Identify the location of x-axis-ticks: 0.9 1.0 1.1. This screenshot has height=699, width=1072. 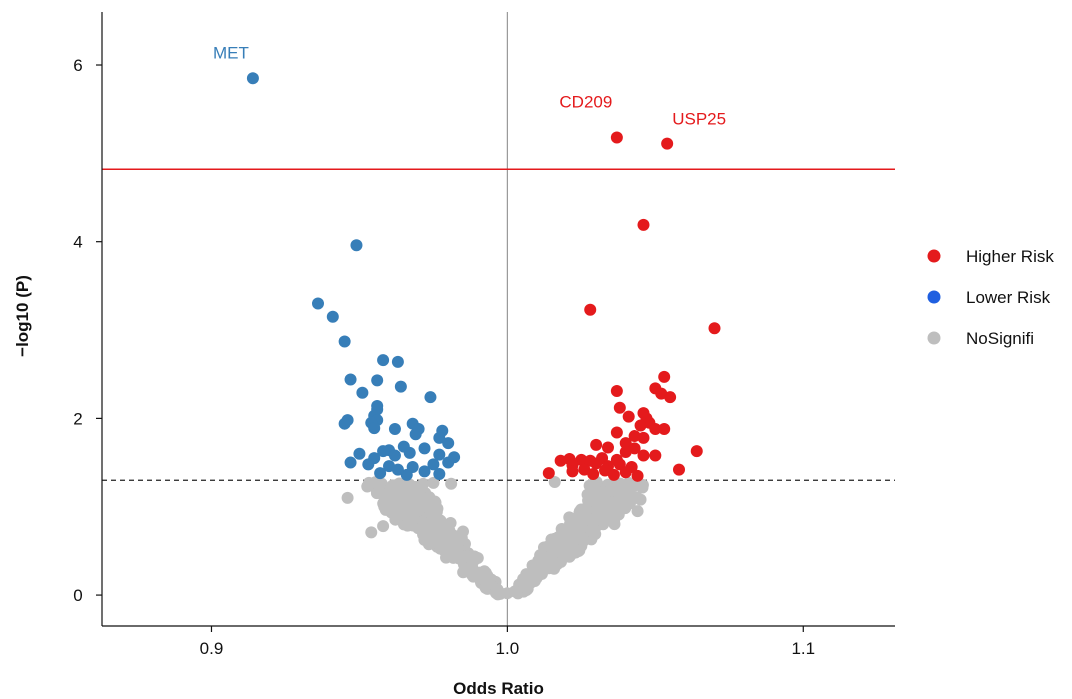
(507, 642).